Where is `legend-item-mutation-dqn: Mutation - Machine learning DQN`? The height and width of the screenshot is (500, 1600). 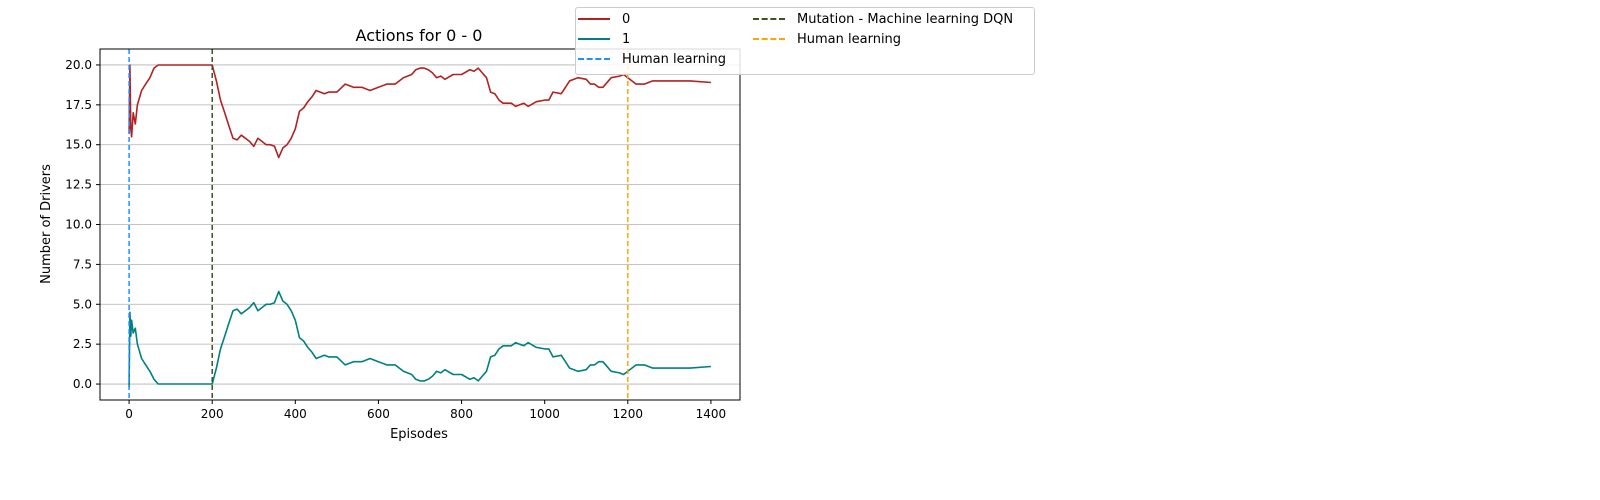 legend-item-mutation-dqn: Mutation - Machine learning DQN is located at coordinates (883, 19).